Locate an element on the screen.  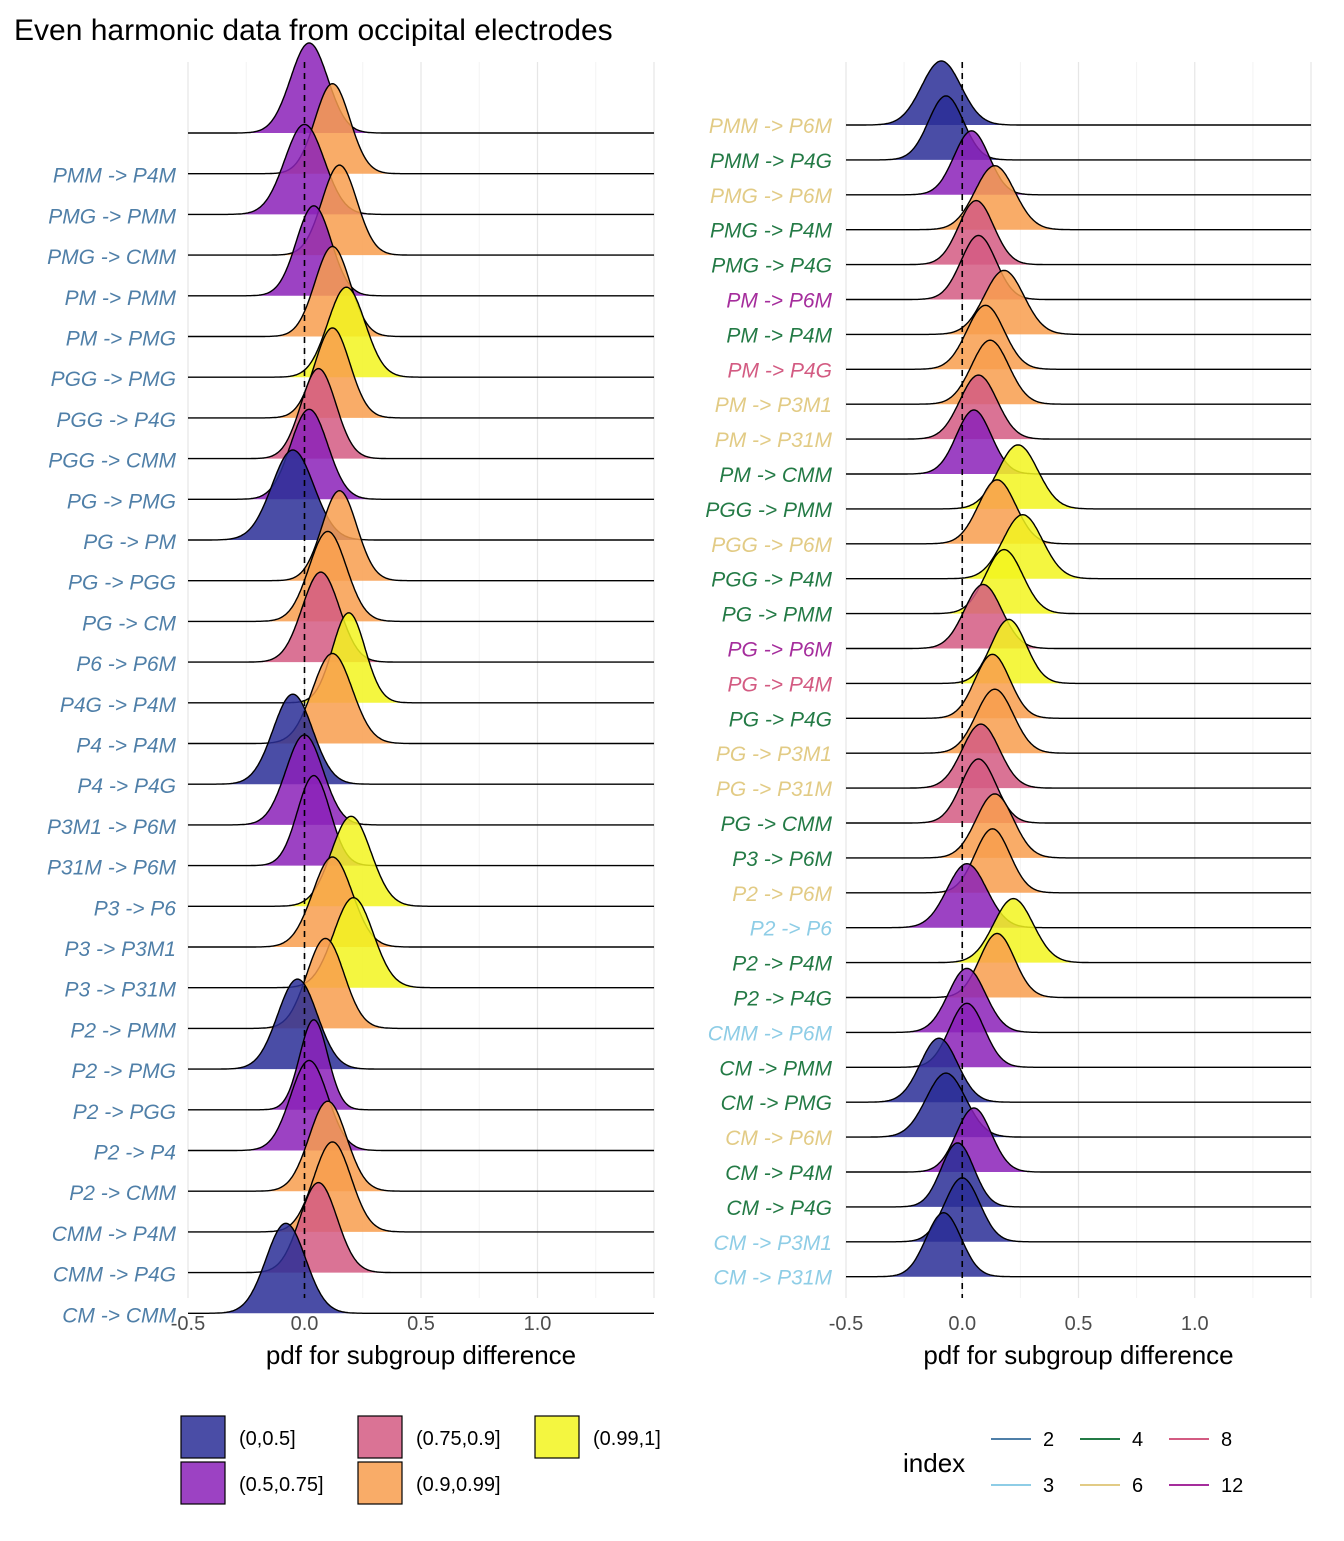
y-tick-label: PG -> P3M1 is located at coordinates (774, 754).